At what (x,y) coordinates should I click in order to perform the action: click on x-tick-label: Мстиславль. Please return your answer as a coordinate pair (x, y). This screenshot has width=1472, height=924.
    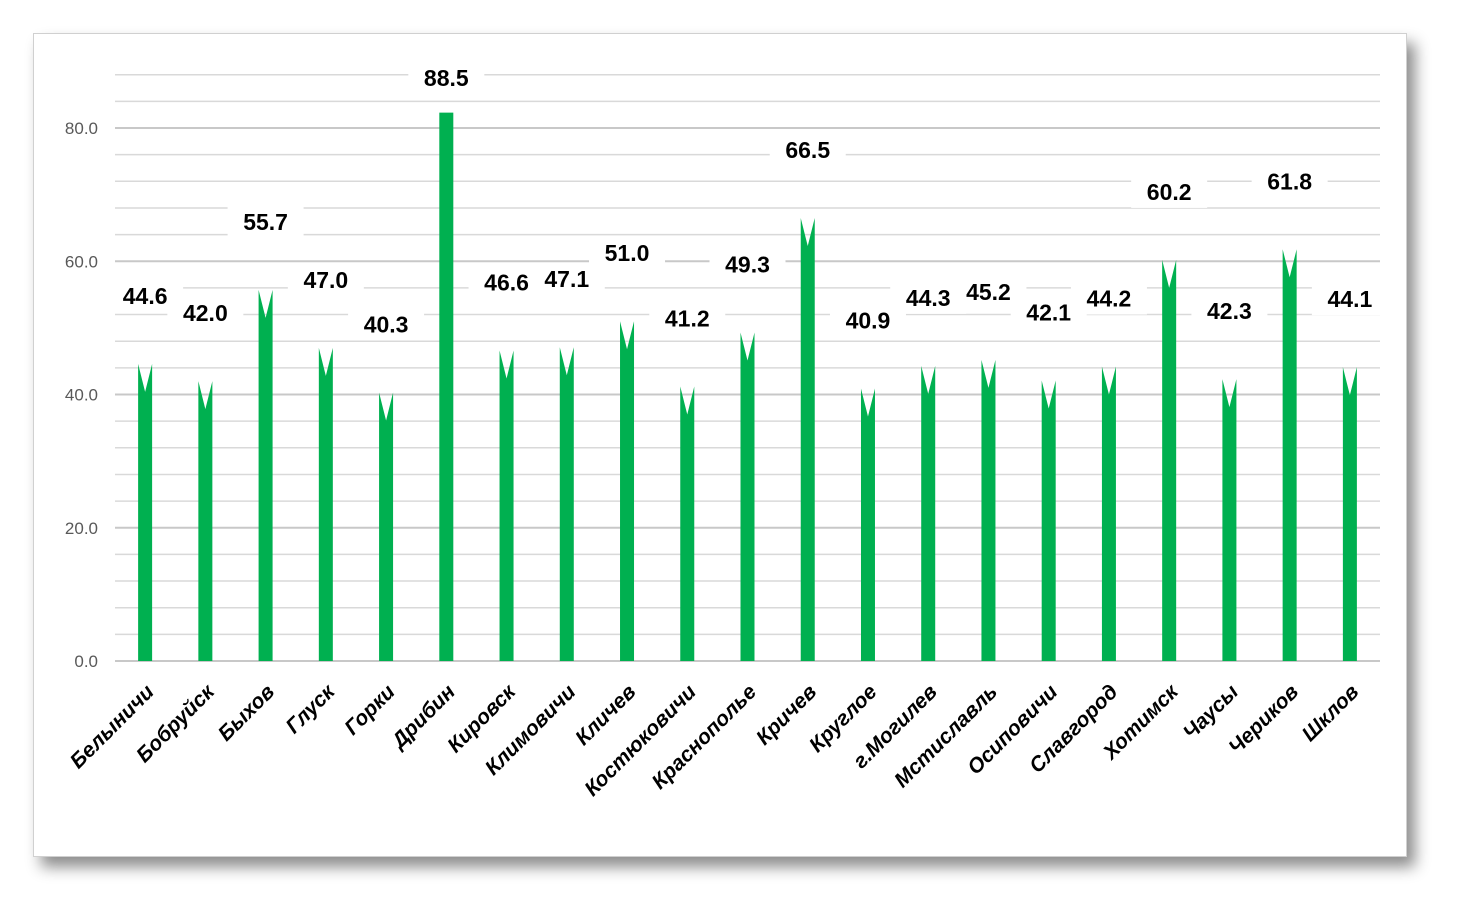
    Looking at the image, I should click on (946, 736).